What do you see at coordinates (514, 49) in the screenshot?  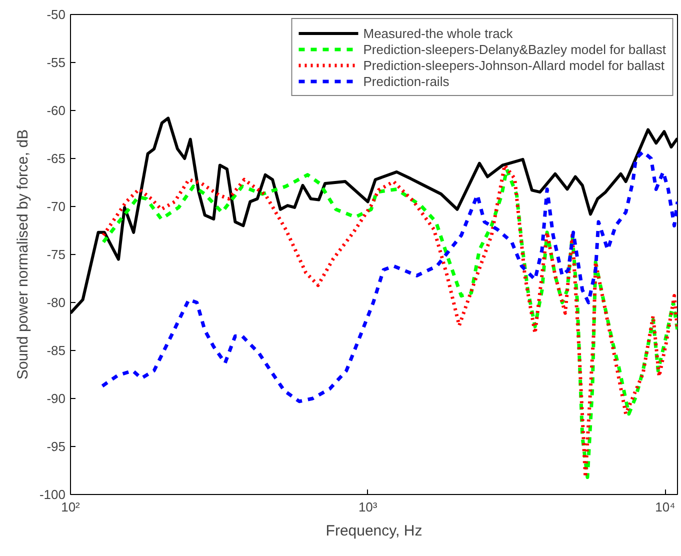 I see `legend-label: Prediction-sleepers-Delany&Bazley model for ballast` at bounding box center [514, 49].